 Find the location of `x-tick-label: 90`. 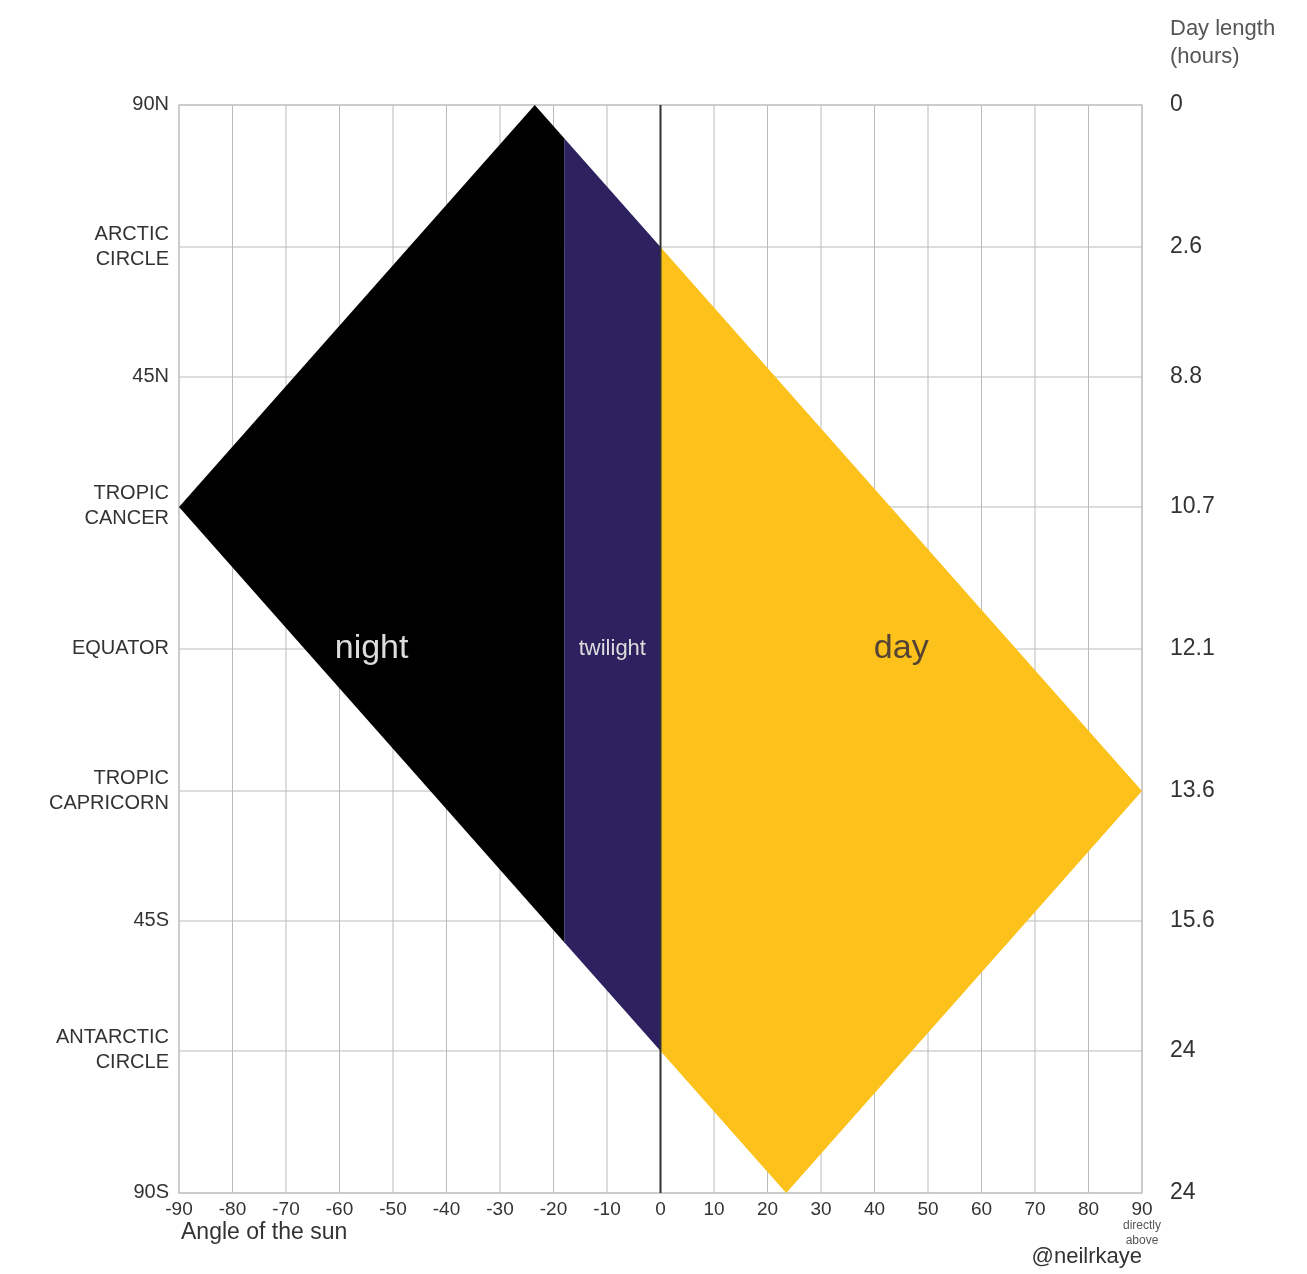

x-tick-label: 90 is located at coordinates (1142, 1208).